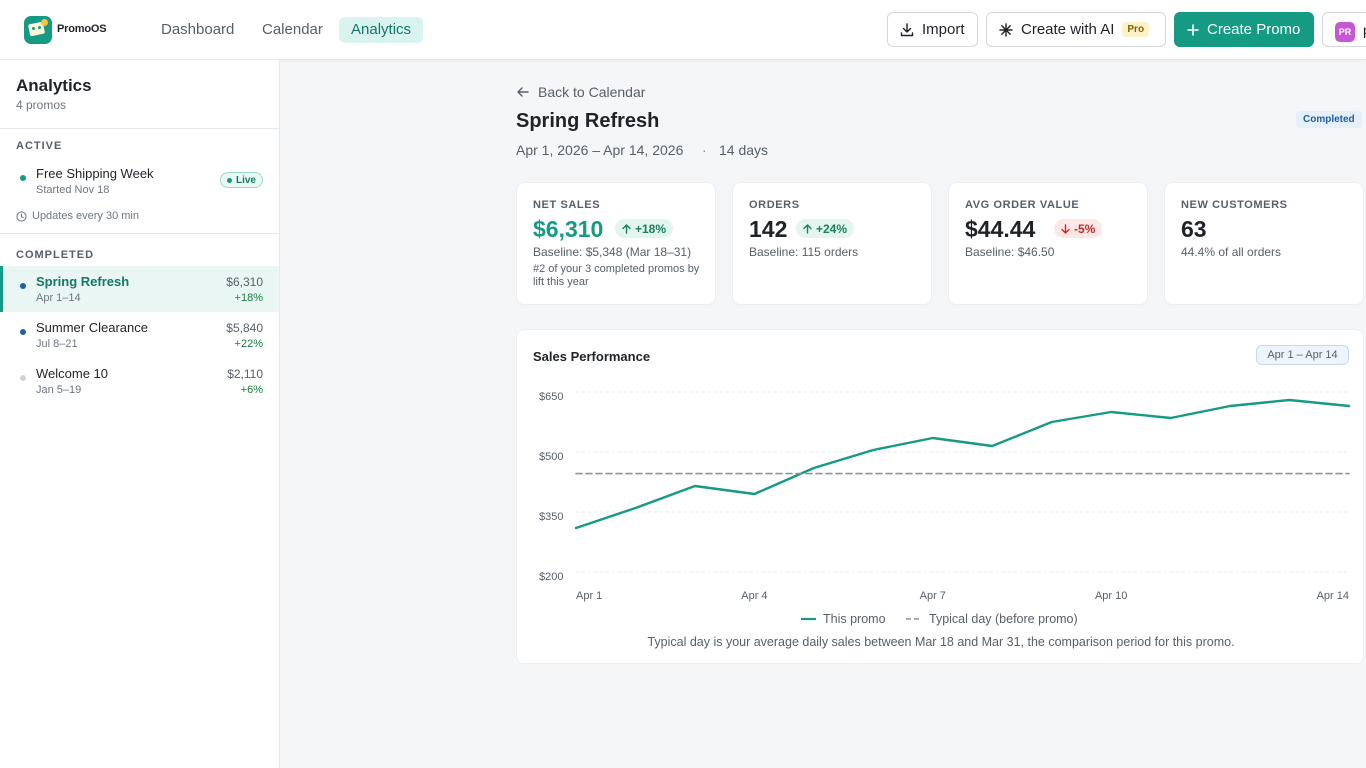 This screenshot has height=768, width=1366. What do you see at coordinates (962, 464) in the screenshot?
I see `promo-series-line` at bounding box center [962, 464].